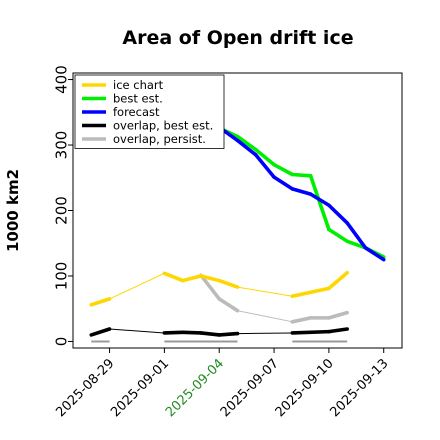 The width and height of the screenshot is (440, 440). Describe the element at coordinates (85, 388) in the screenshot. I see `x-tick-label: 2025-08-29` at that location.